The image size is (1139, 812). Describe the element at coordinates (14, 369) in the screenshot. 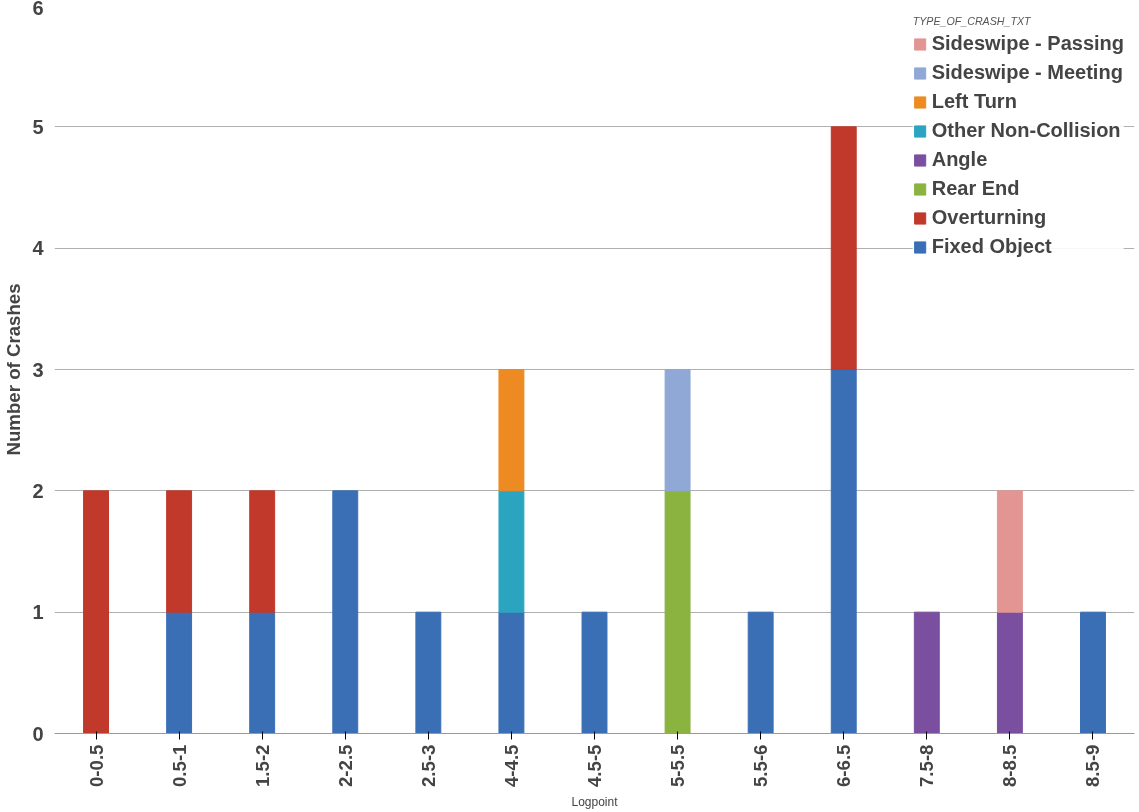

I see `y-axis-title: Number of Crashes` at that location.